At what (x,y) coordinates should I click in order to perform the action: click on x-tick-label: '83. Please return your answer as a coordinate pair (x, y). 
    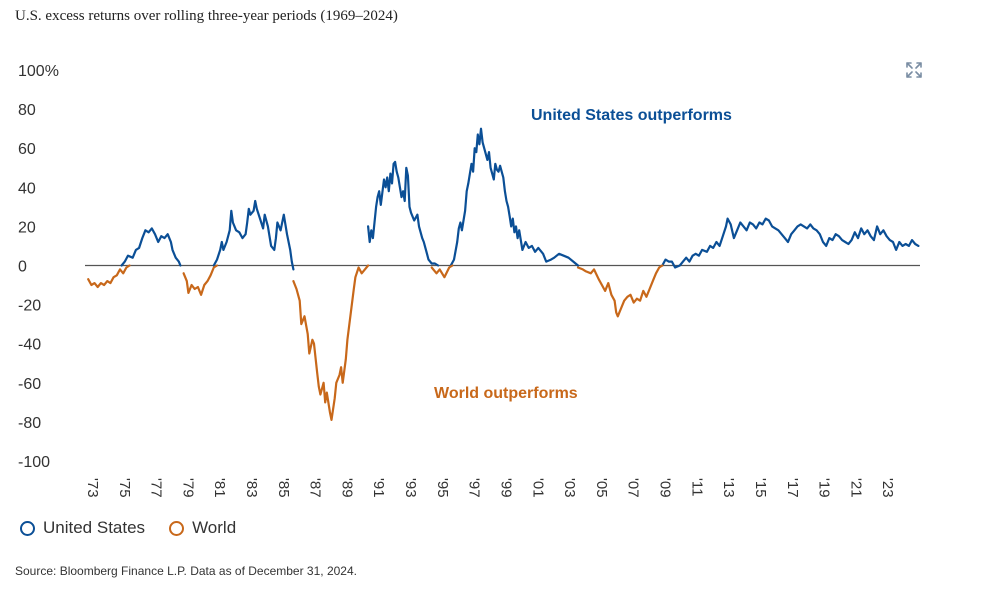
    Looking at the image, I should click on (251, 488).